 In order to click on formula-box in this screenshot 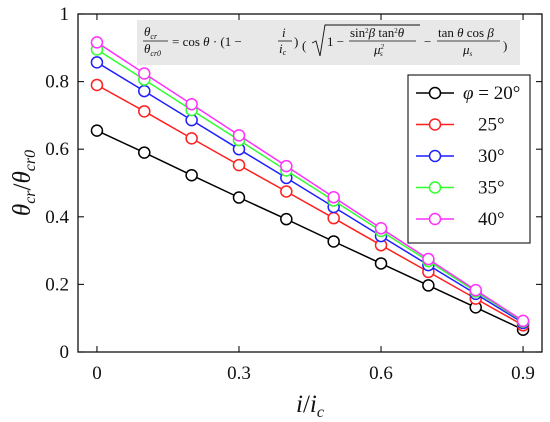, I will do `click(328, 42)`.